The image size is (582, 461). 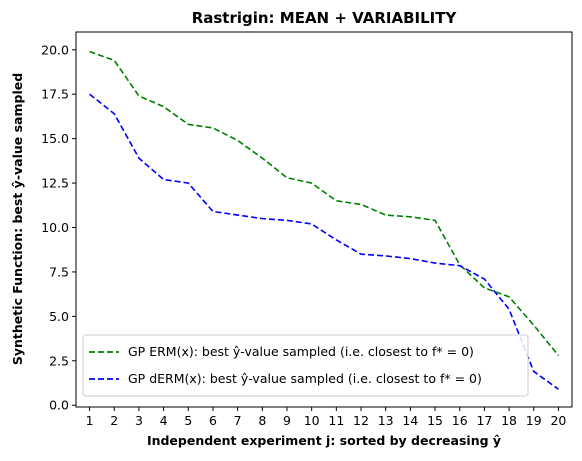 What do you see at coordinates (534, 420) in the screenshot?
I see `x-tick-label: 19` at bounding box center [534, 420].